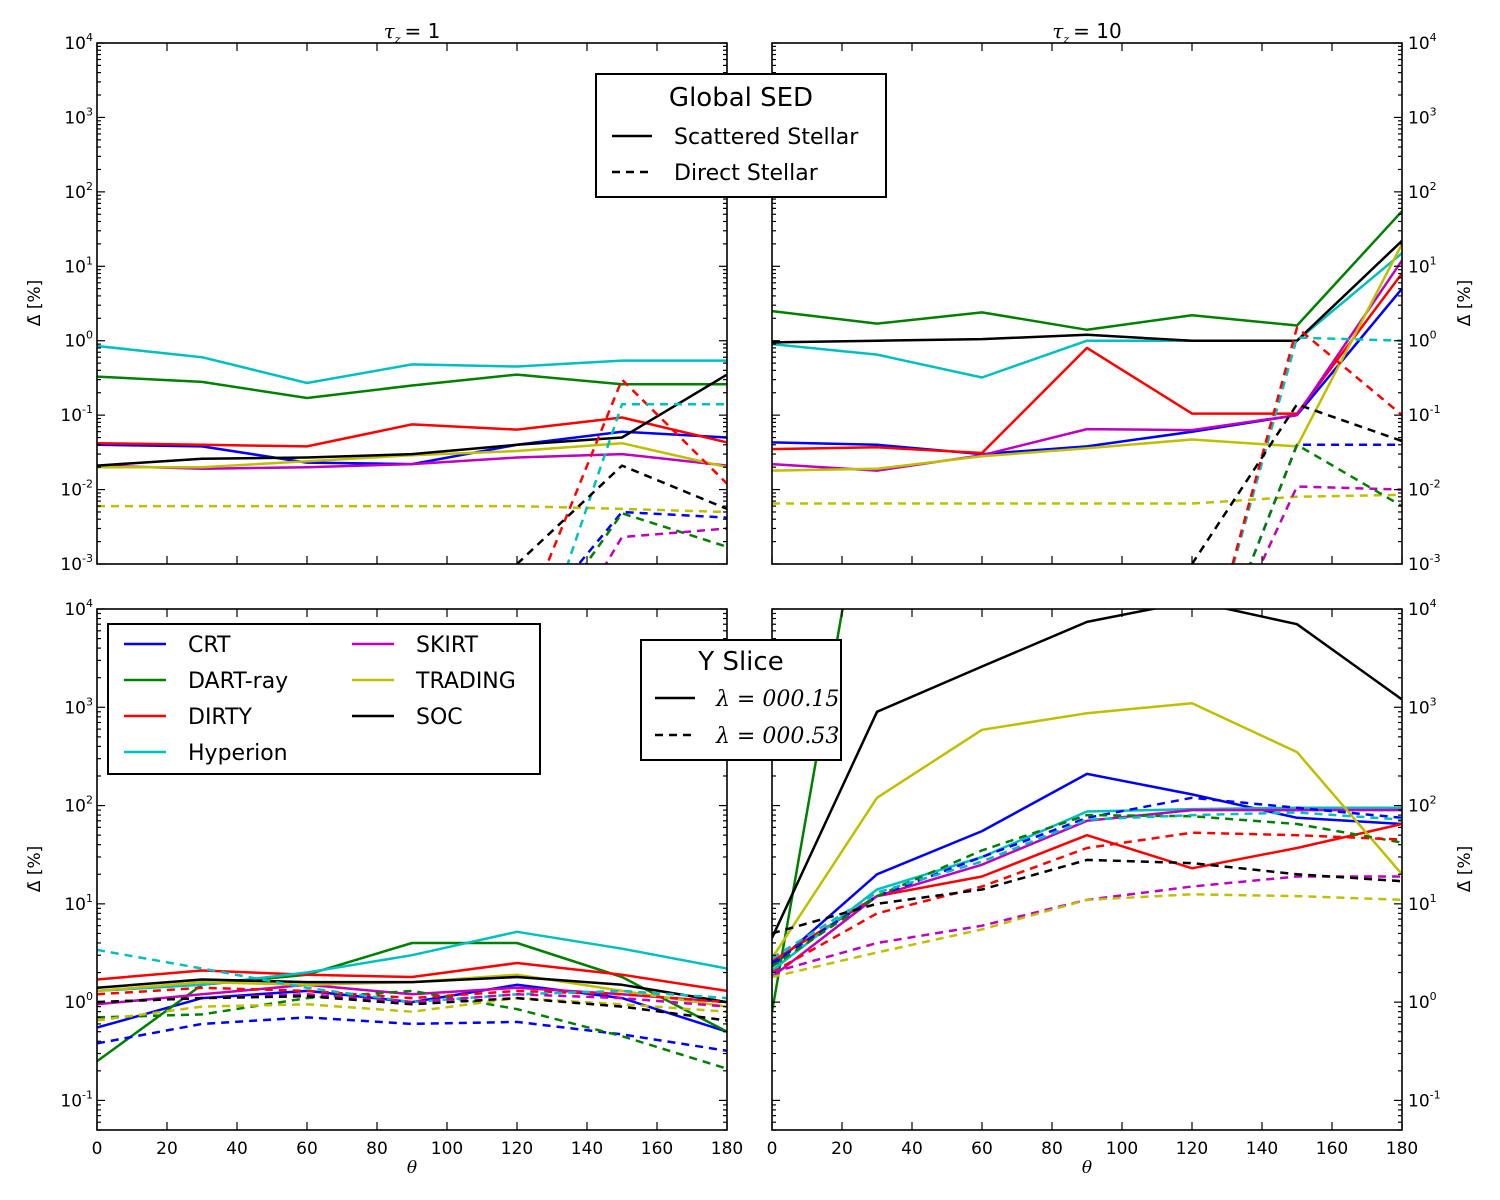  I want to click on legend-y-slice-solid-label: λ = 000.15, so click(777, 699).